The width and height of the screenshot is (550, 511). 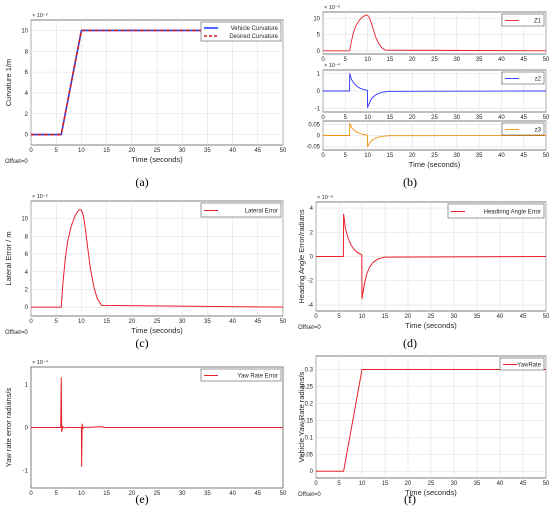 What do you see at coordinates (307, 421) in the screenshot?
I see `y-tick-label: 0.15` at bounding box center [307, 421].